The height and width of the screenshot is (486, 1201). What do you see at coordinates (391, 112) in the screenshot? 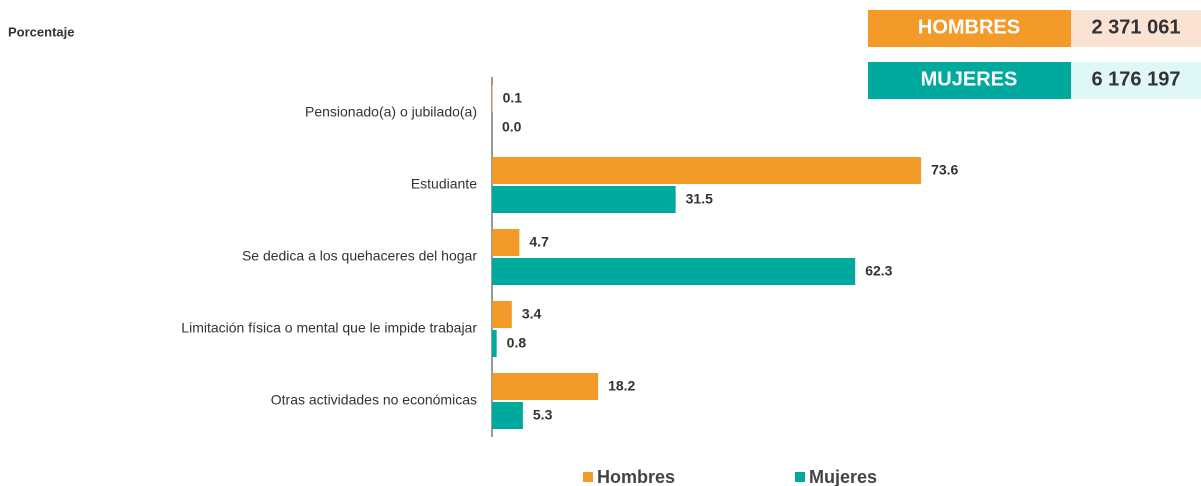
I see `category-label: Pensionado(a) o jubilado(a)` at bounding box center [391, 112].